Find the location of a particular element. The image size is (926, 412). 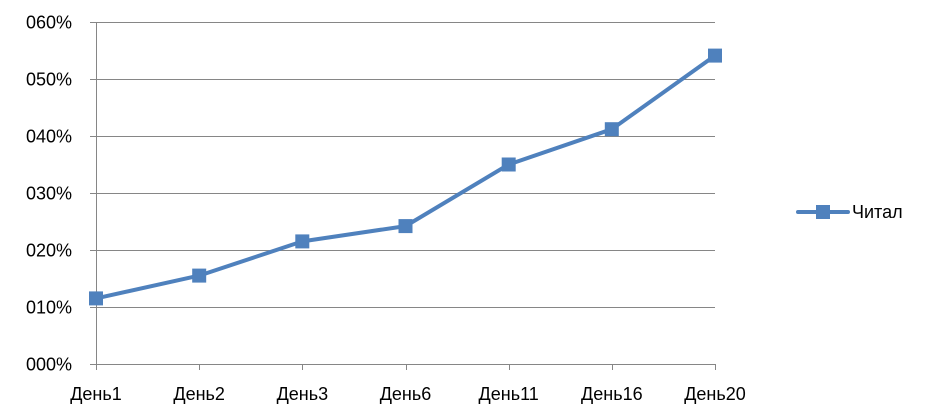

y-tick-label: 050% is located at coordinates (49, 80).